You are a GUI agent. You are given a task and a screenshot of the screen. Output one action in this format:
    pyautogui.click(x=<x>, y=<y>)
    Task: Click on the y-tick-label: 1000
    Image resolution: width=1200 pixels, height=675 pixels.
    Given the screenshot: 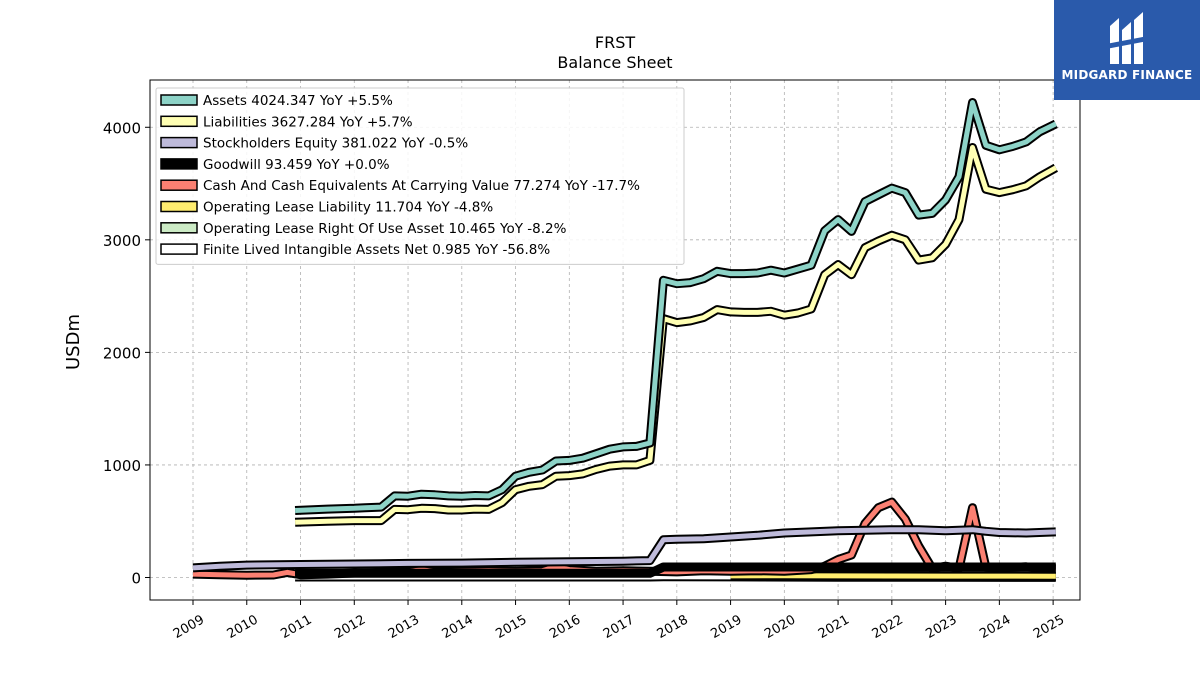 What is the action you would take?
    pyautogui.click(x=122, y=466)
    